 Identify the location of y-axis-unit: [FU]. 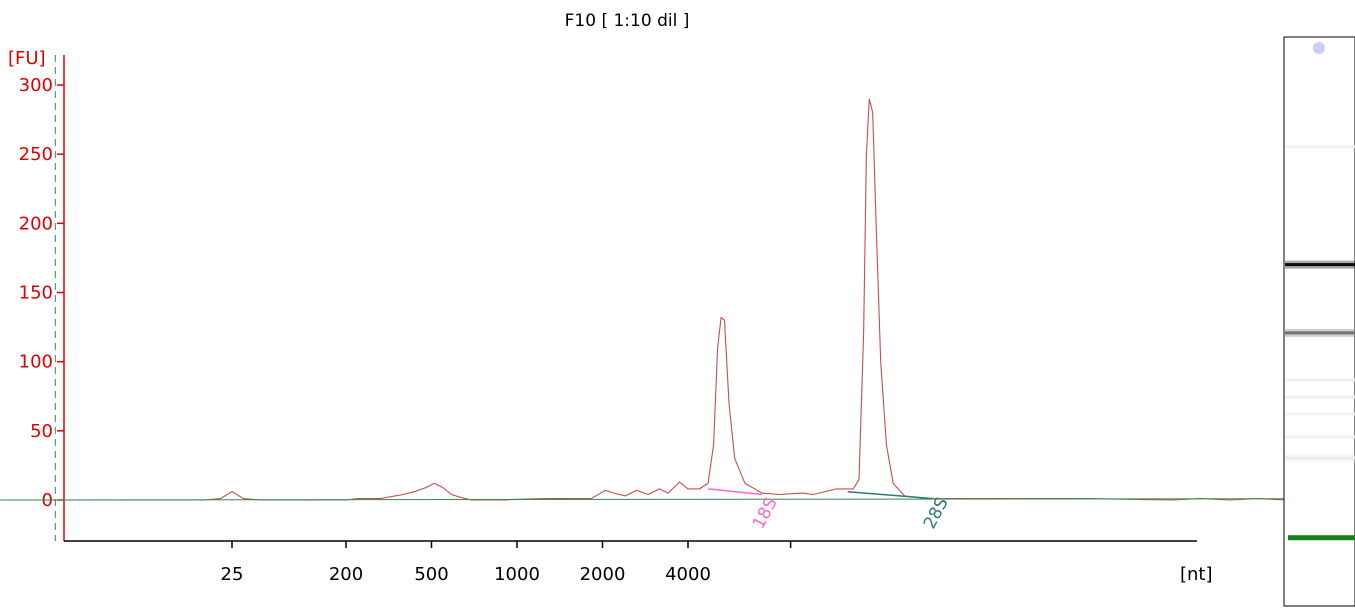
(27, 58).